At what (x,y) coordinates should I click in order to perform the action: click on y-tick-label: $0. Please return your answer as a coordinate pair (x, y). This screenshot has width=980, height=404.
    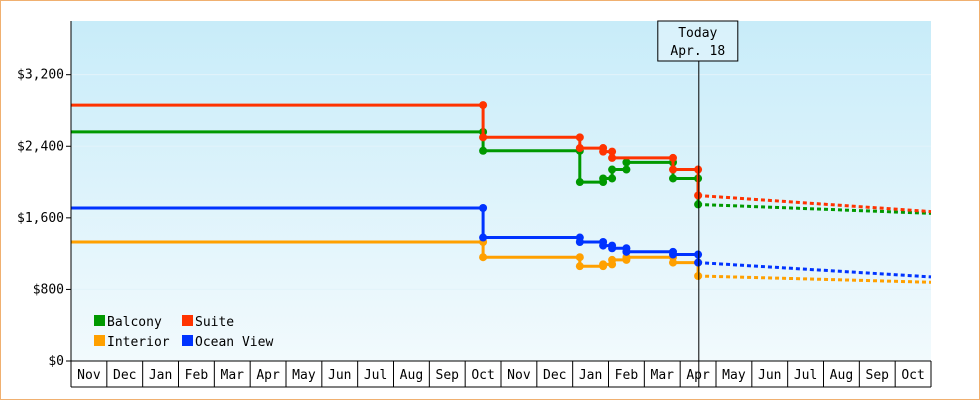
    Looking at the image, I should click on (56, 361).